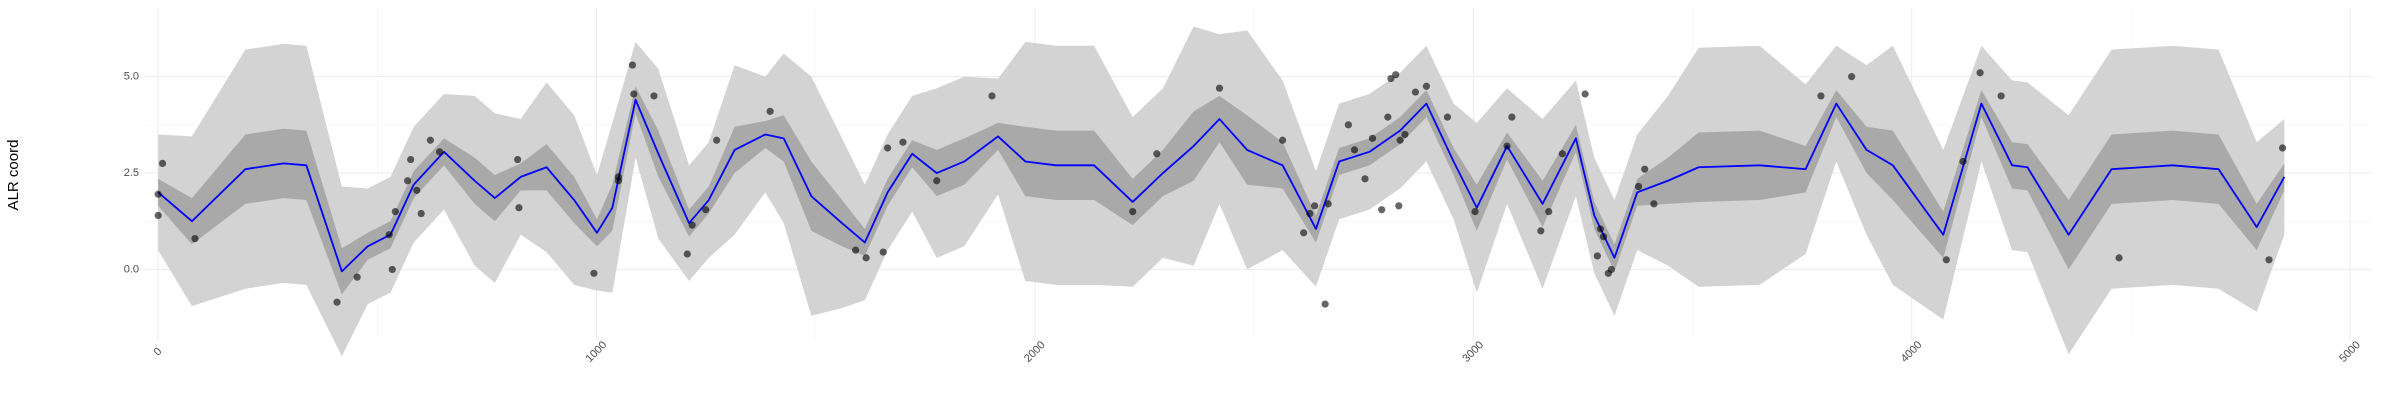 This screenshot has width=2400, height=400. I want to click on x-tick-label: 0, so click(158, 352).